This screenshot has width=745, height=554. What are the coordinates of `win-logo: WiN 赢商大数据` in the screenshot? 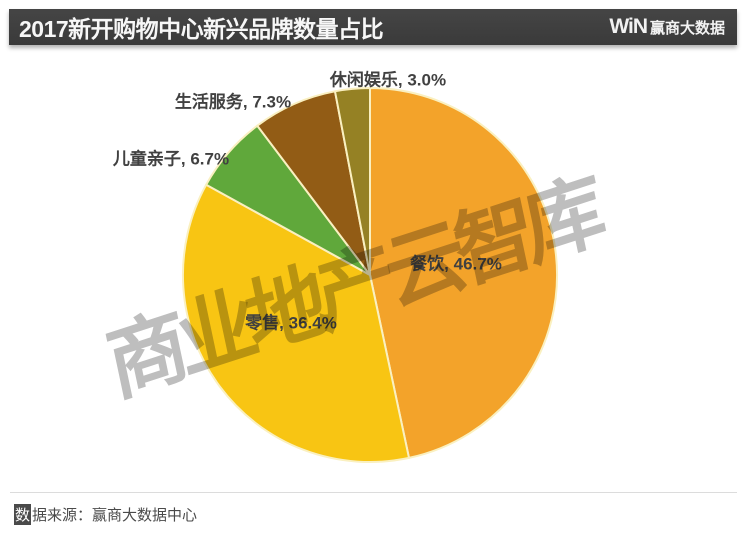 It's located at (667, 27).